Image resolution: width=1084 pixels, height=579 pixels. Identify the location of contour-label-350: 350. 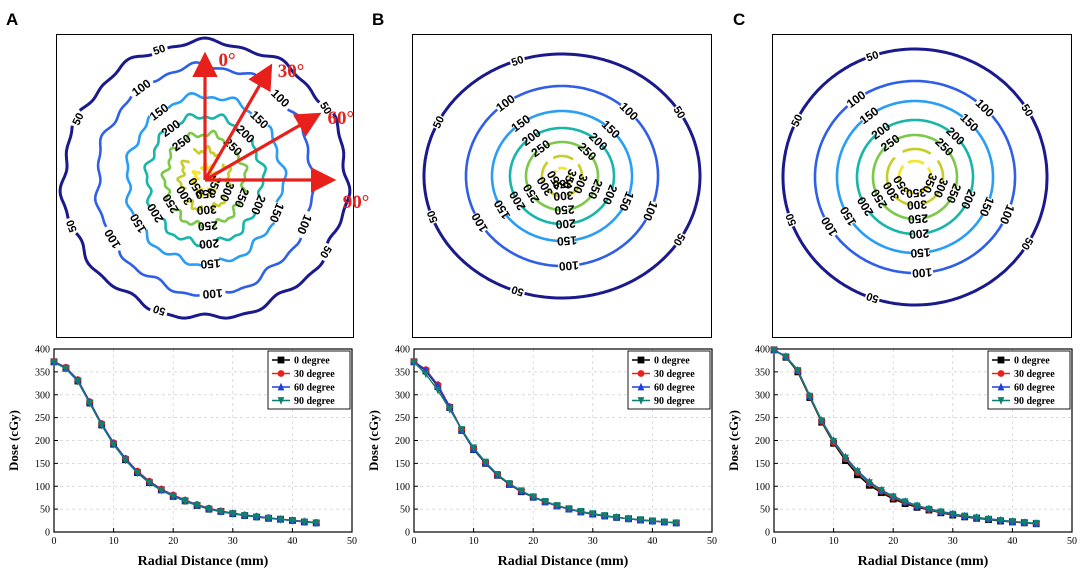
(562, 183).